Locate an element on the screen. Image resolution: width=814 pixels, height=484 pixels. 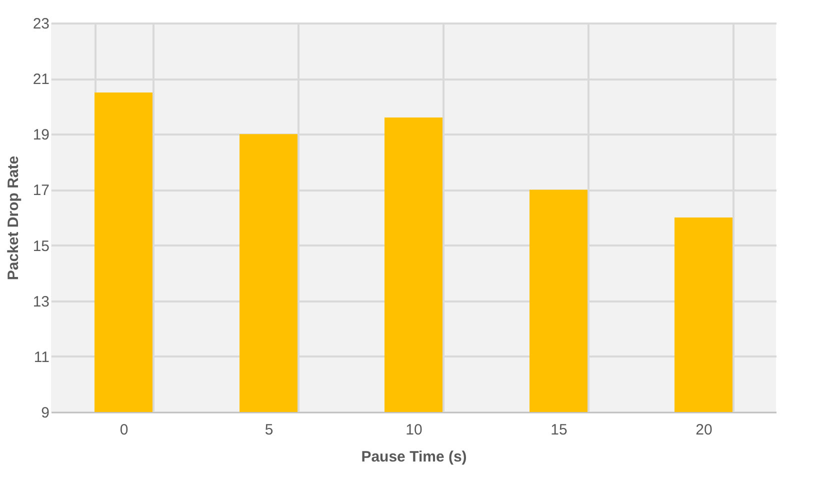
y-tick-label: 11 is located at coordinates (42, 357).